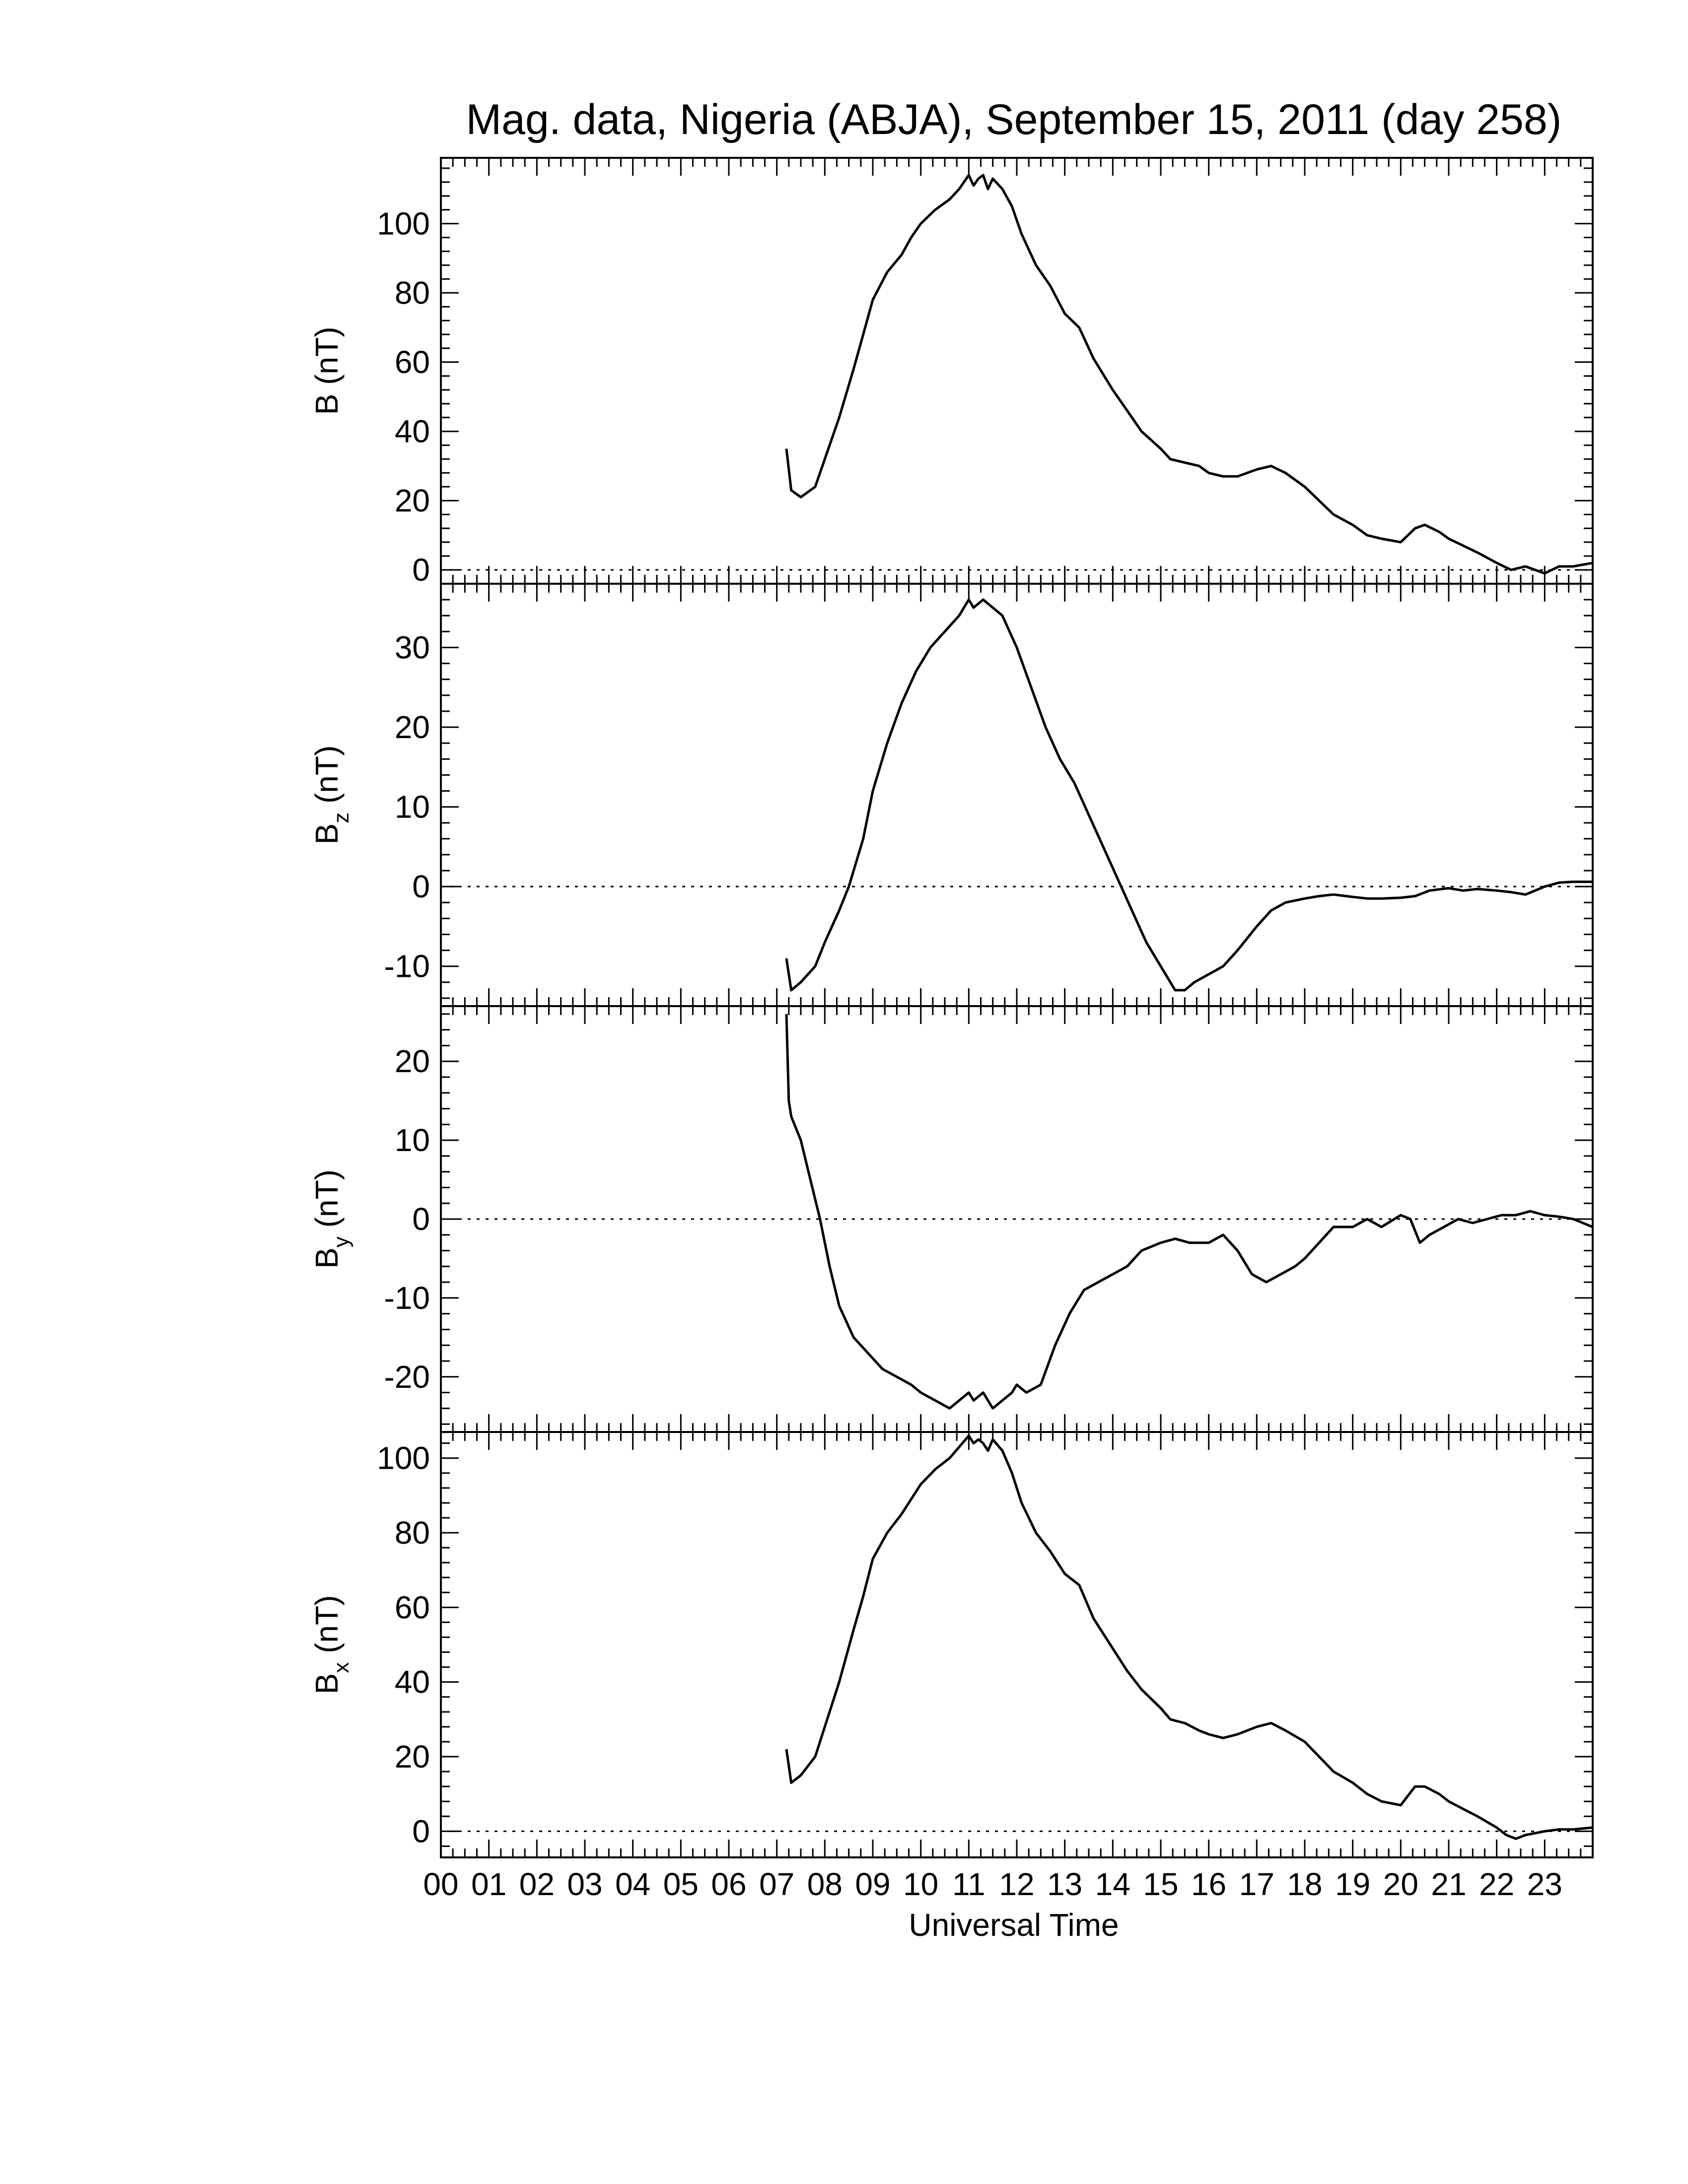 The width and height of the screenshot is (1688, 2184). What do you see at coordinates (920, 1884) in the screenshot?
I see `x-tick-label: 10` at bounding box center [920, 1884].